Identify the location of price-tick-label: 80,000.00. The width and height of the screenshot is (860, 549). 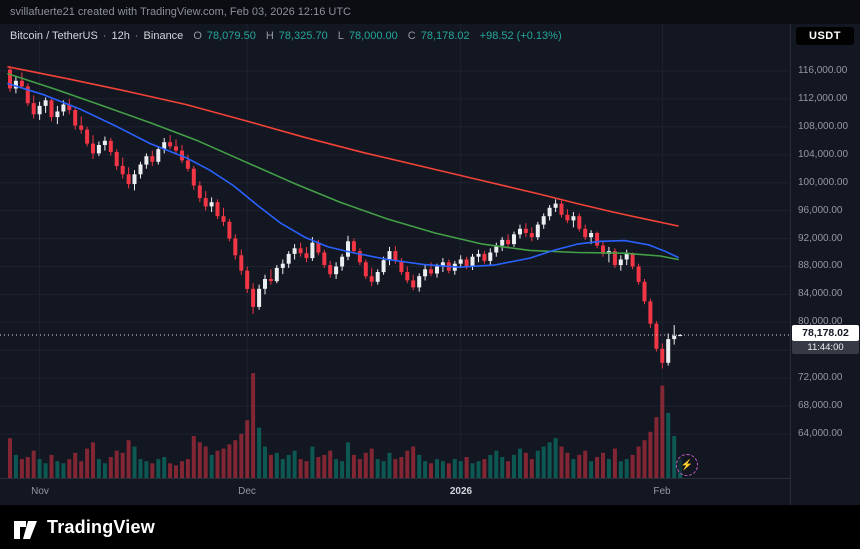
(820, 321).